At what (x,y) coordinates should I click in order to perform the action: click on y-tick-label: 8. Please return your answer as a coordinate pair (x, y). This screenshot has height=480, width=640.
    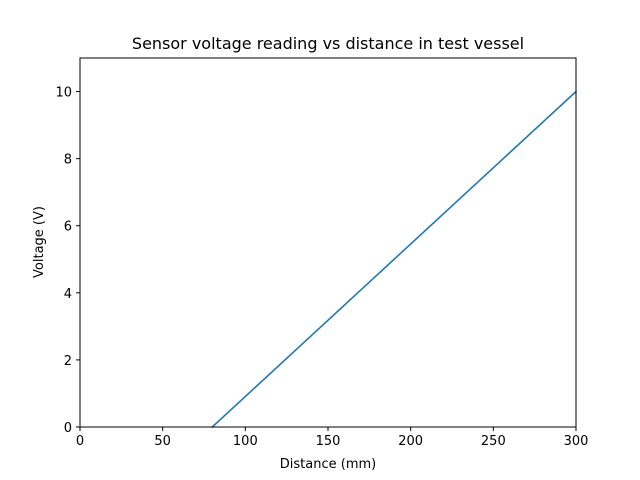
    Looking at the image, I should click on (68, 160).